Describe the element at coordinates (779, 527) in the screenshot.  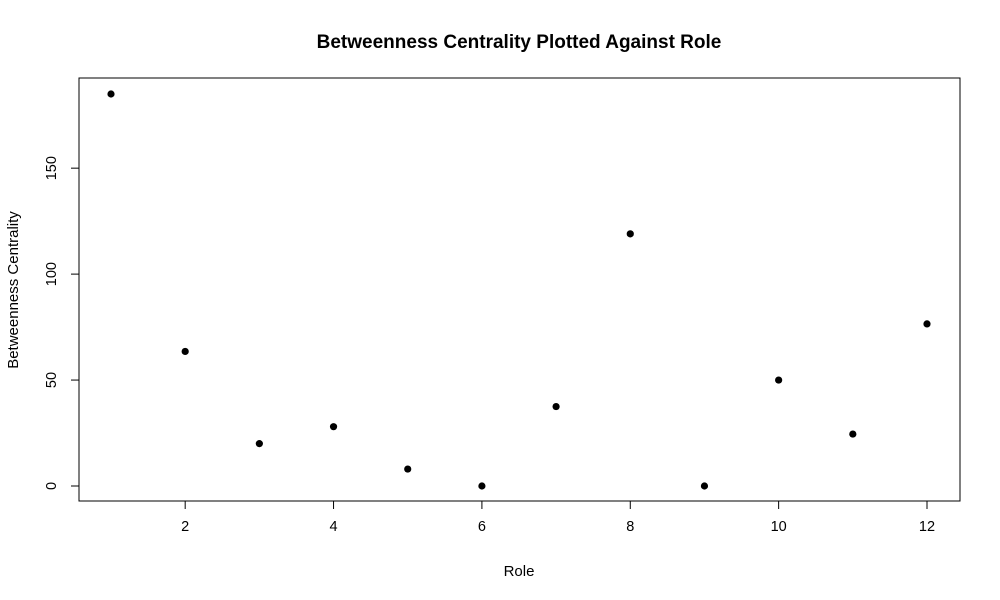
I see `x-tick-label: 10` at that location.